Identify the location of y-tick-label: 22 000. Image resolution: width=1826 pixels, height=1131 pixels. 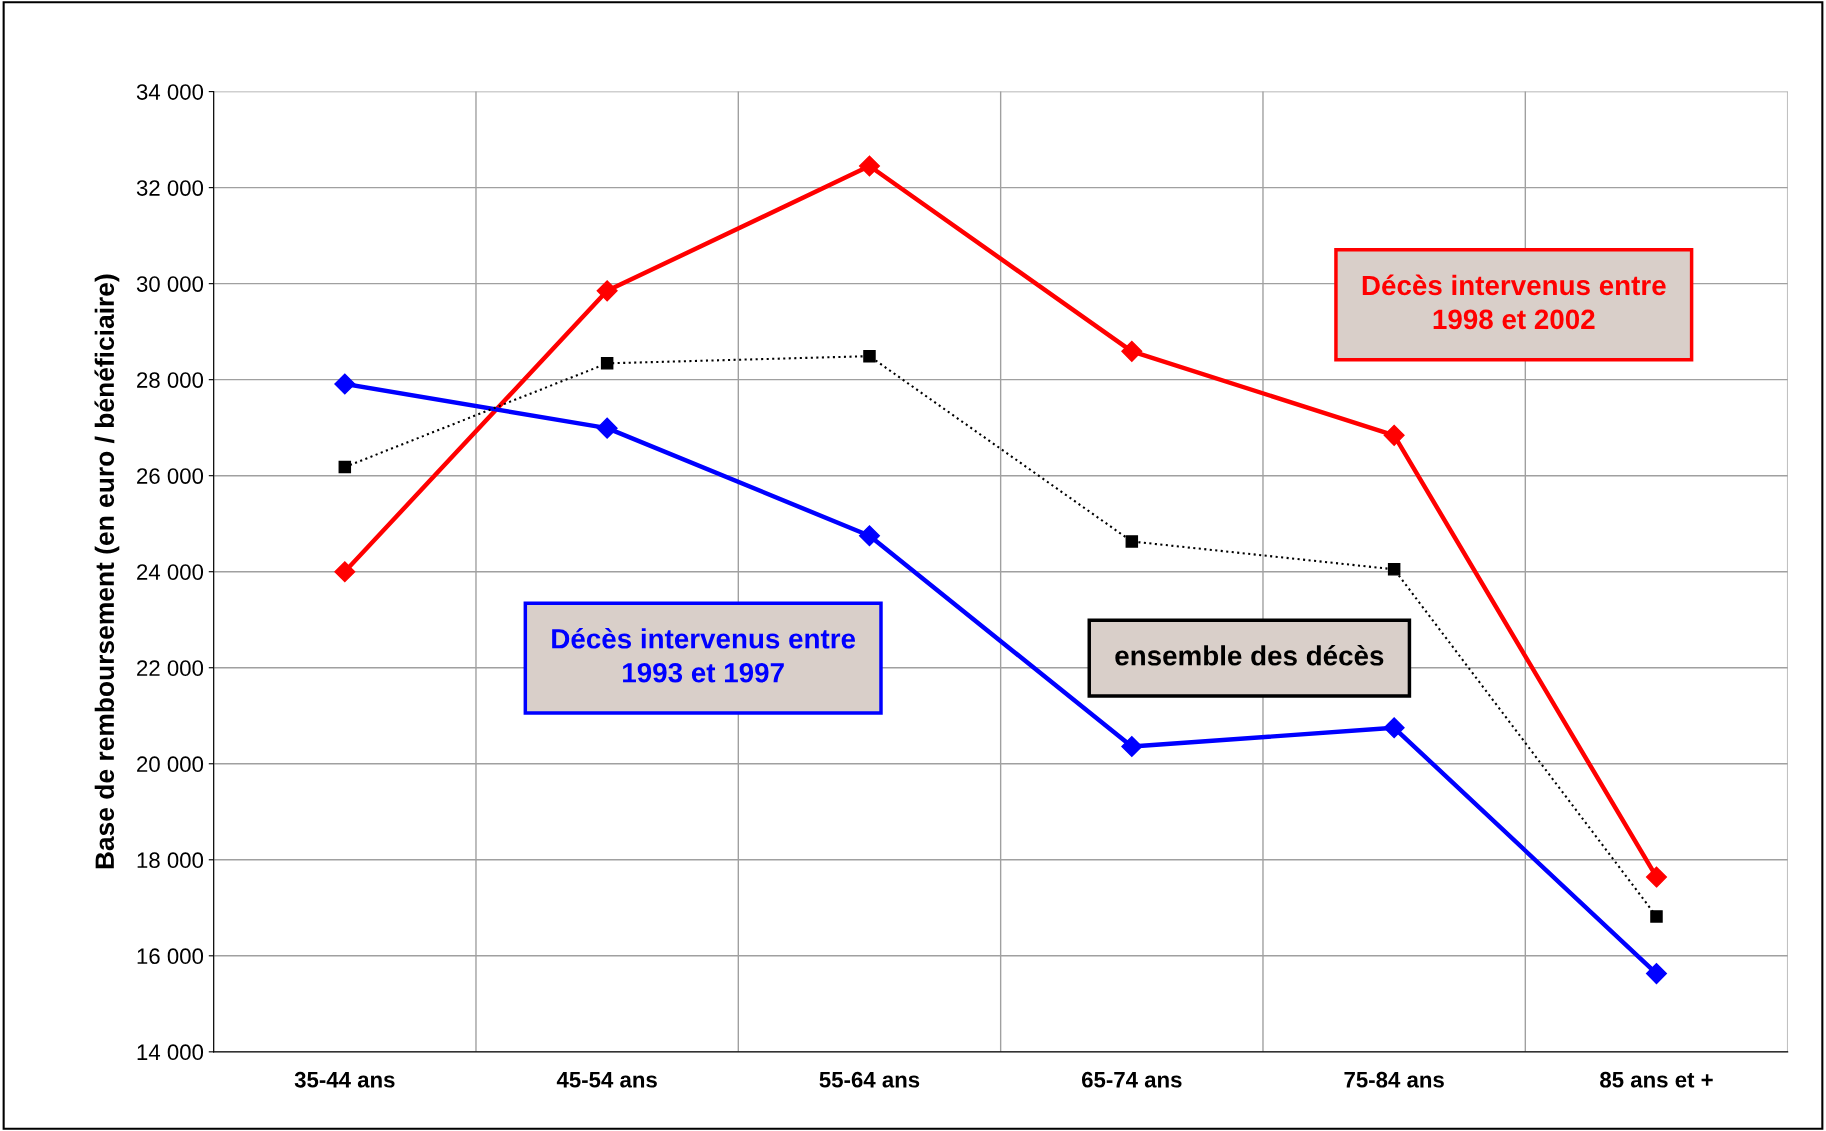
(170, 668).